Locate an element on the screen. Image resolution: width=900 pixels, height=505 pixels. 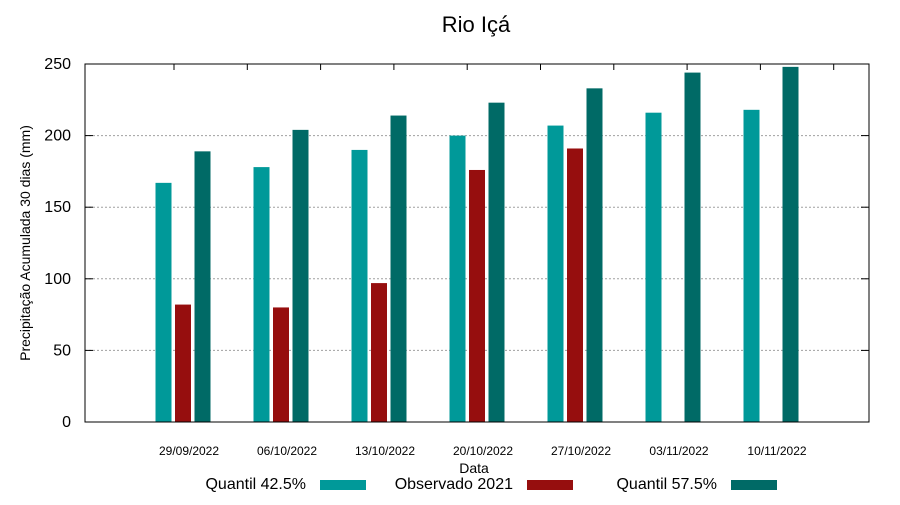
y-tick-label: 0 is located at coordinates (66, 422).